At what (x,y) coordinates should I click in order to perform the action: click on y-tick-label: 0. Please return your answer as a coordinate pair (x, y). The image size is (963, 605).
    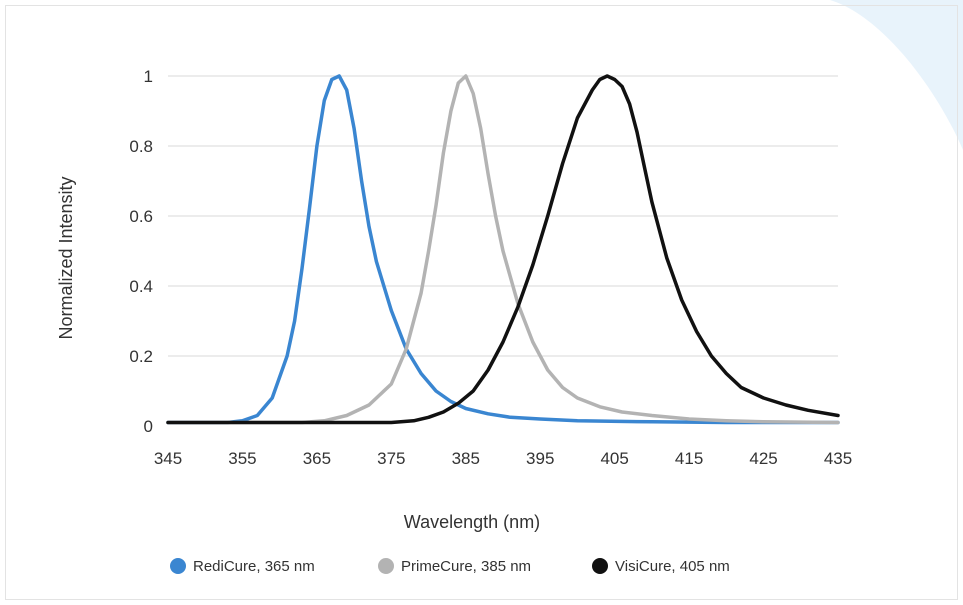
    Looking at the image, I should click on (148, 426).